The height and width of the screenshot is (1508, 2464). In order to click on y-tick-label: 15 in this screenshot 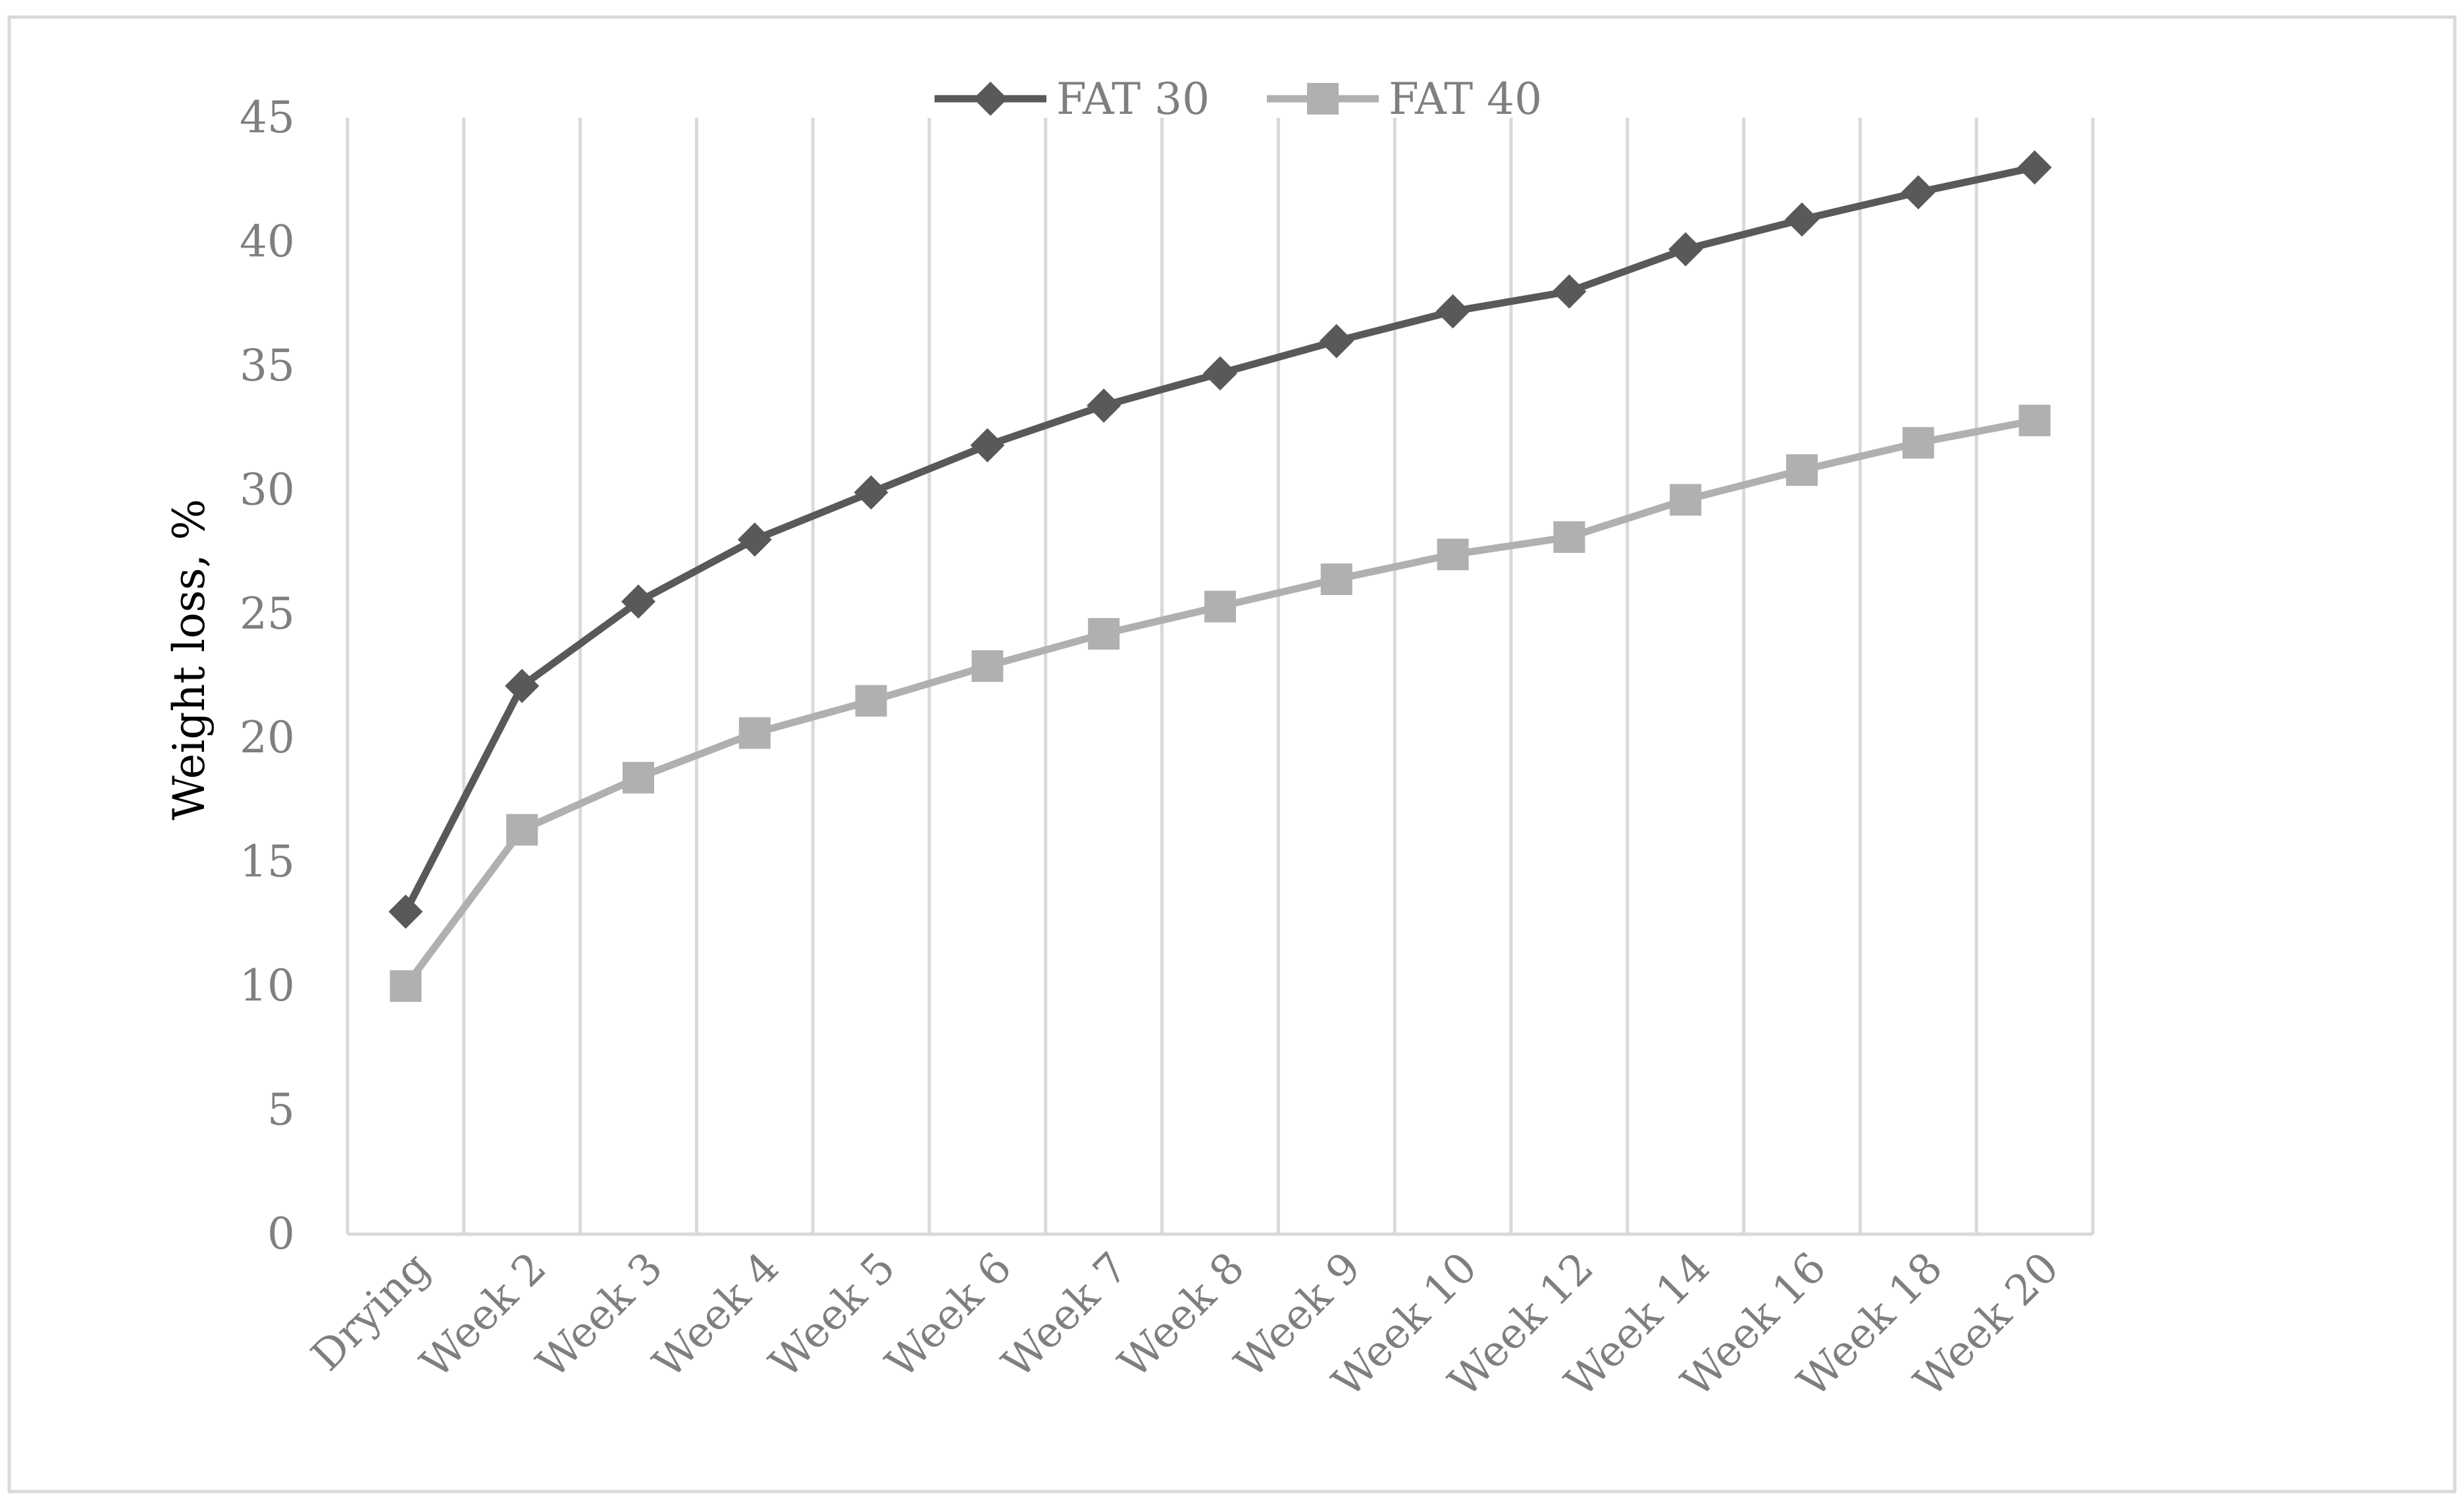, I will do `click(267, 862)`.